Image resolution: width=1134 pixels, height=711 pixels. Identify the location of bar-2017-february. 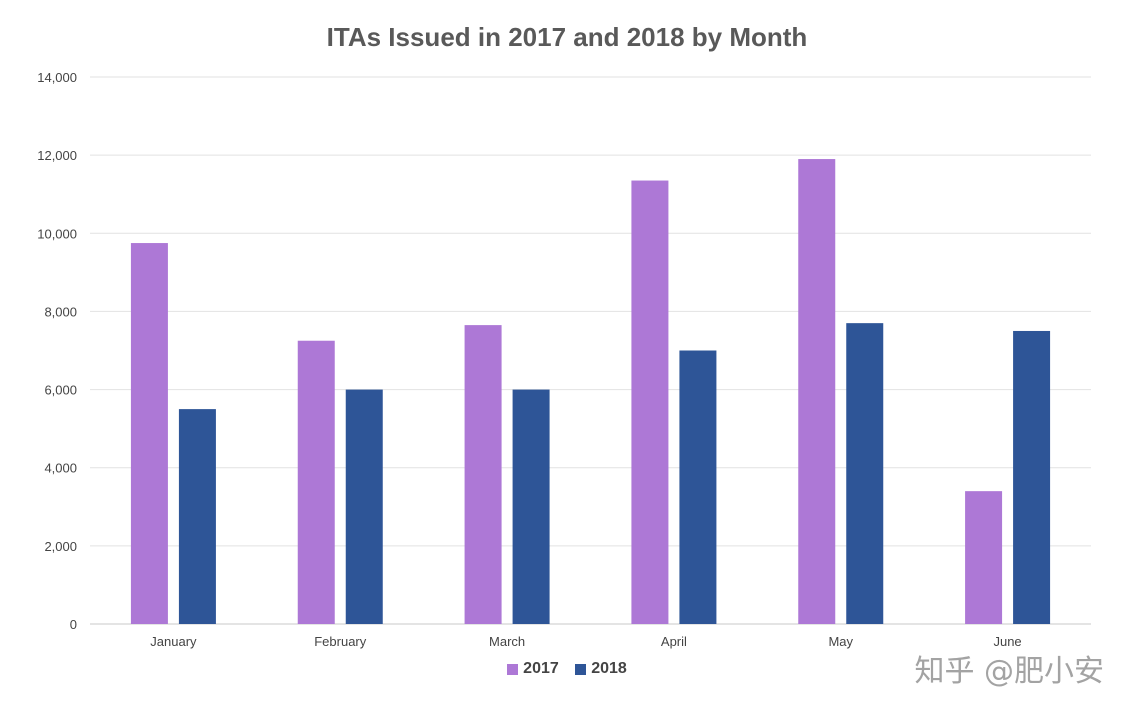
(316, 482).